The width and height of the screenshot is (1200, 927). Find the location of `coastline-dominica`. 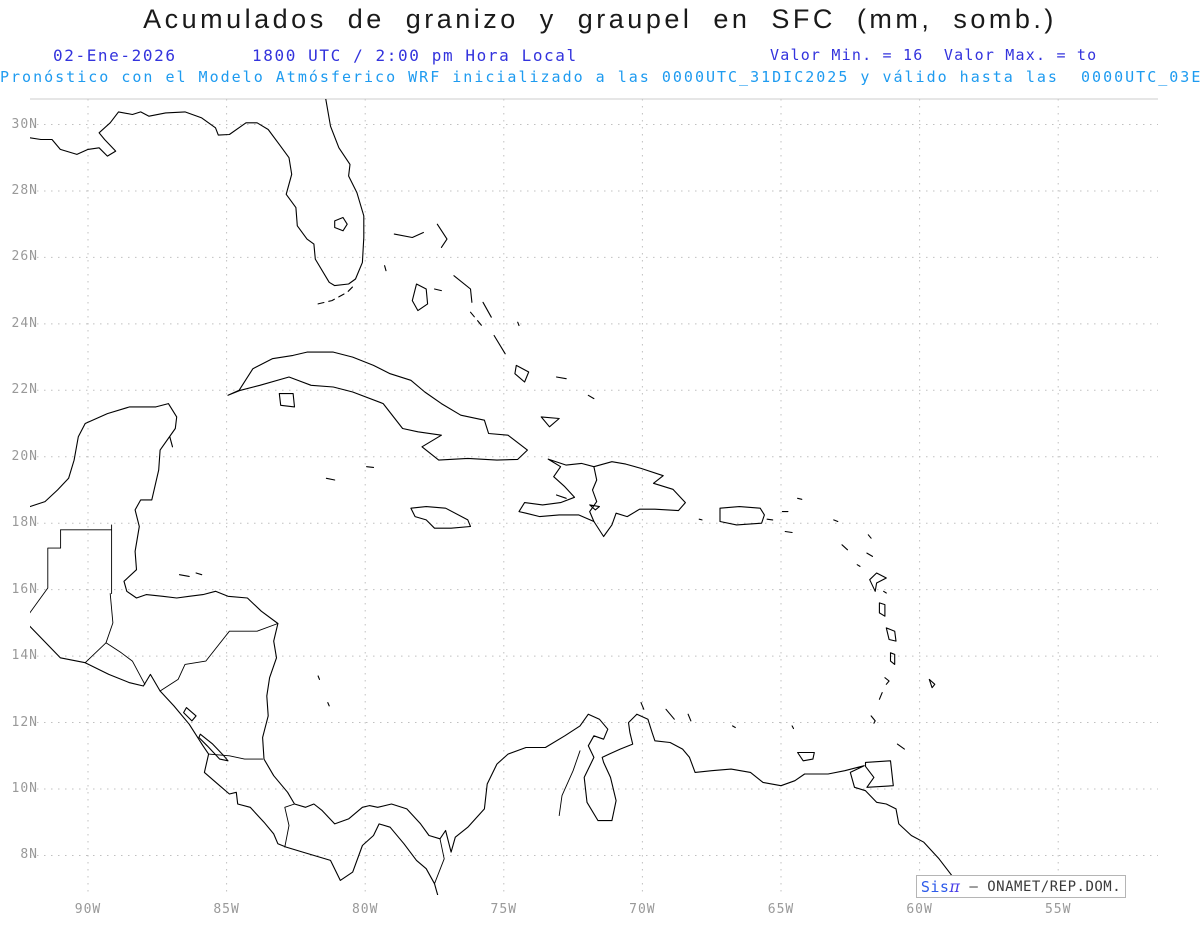

coastline-dominica is located at coordinates (882, 609).